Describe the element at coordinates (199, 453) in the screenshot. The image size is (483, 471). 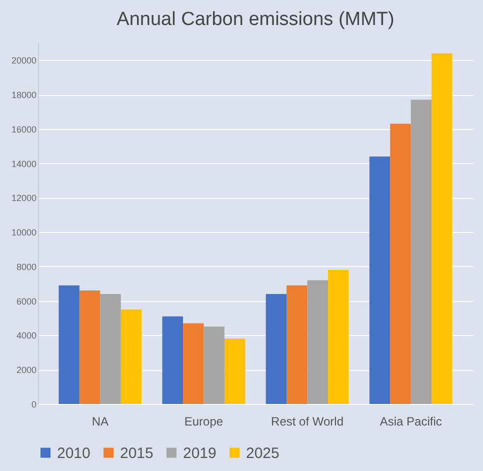
I see `legend-label: 2019` at that location.